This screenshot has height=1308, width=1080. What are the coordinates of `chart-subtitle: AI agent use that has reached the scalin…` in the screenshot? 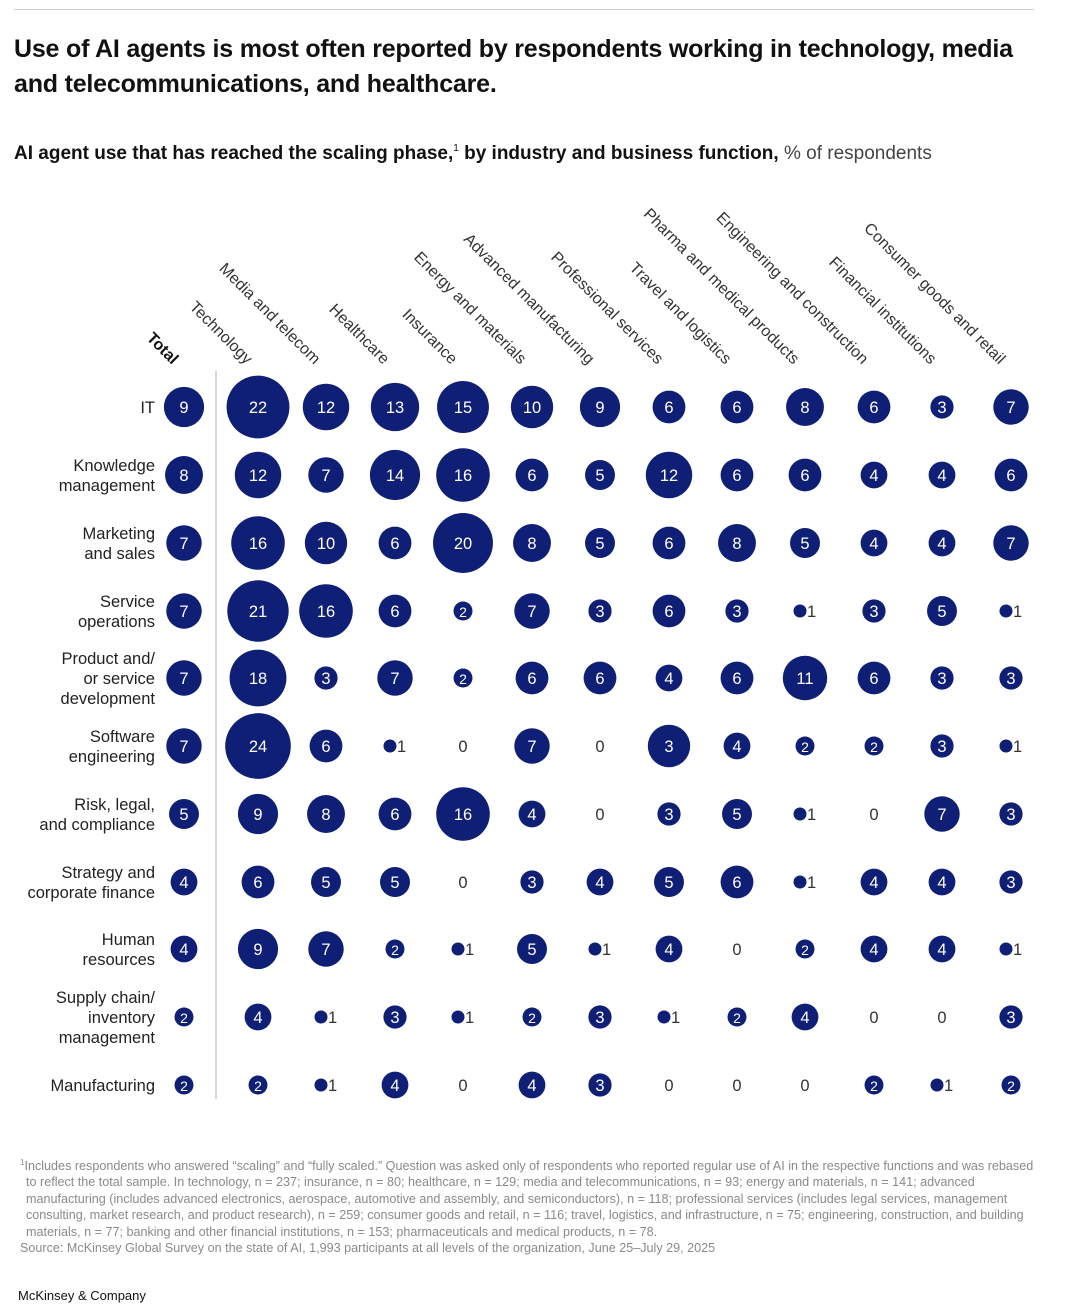 It's located at (473, 151).